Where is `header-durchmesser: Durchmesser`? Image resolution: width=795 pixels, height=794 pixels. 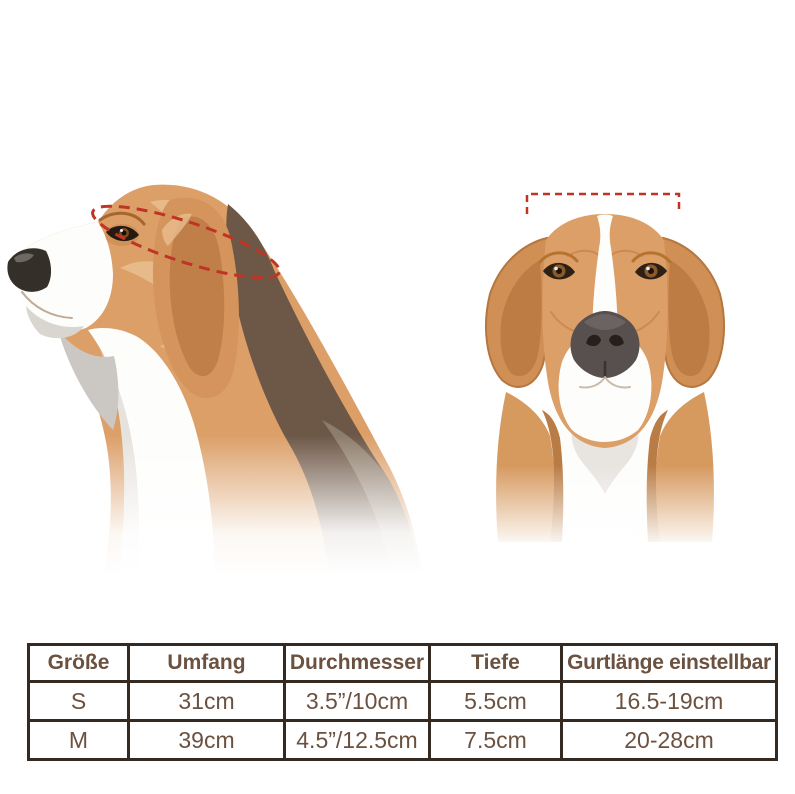
header-durchmesser: Durchmesser is located at coordinates (357, 663).